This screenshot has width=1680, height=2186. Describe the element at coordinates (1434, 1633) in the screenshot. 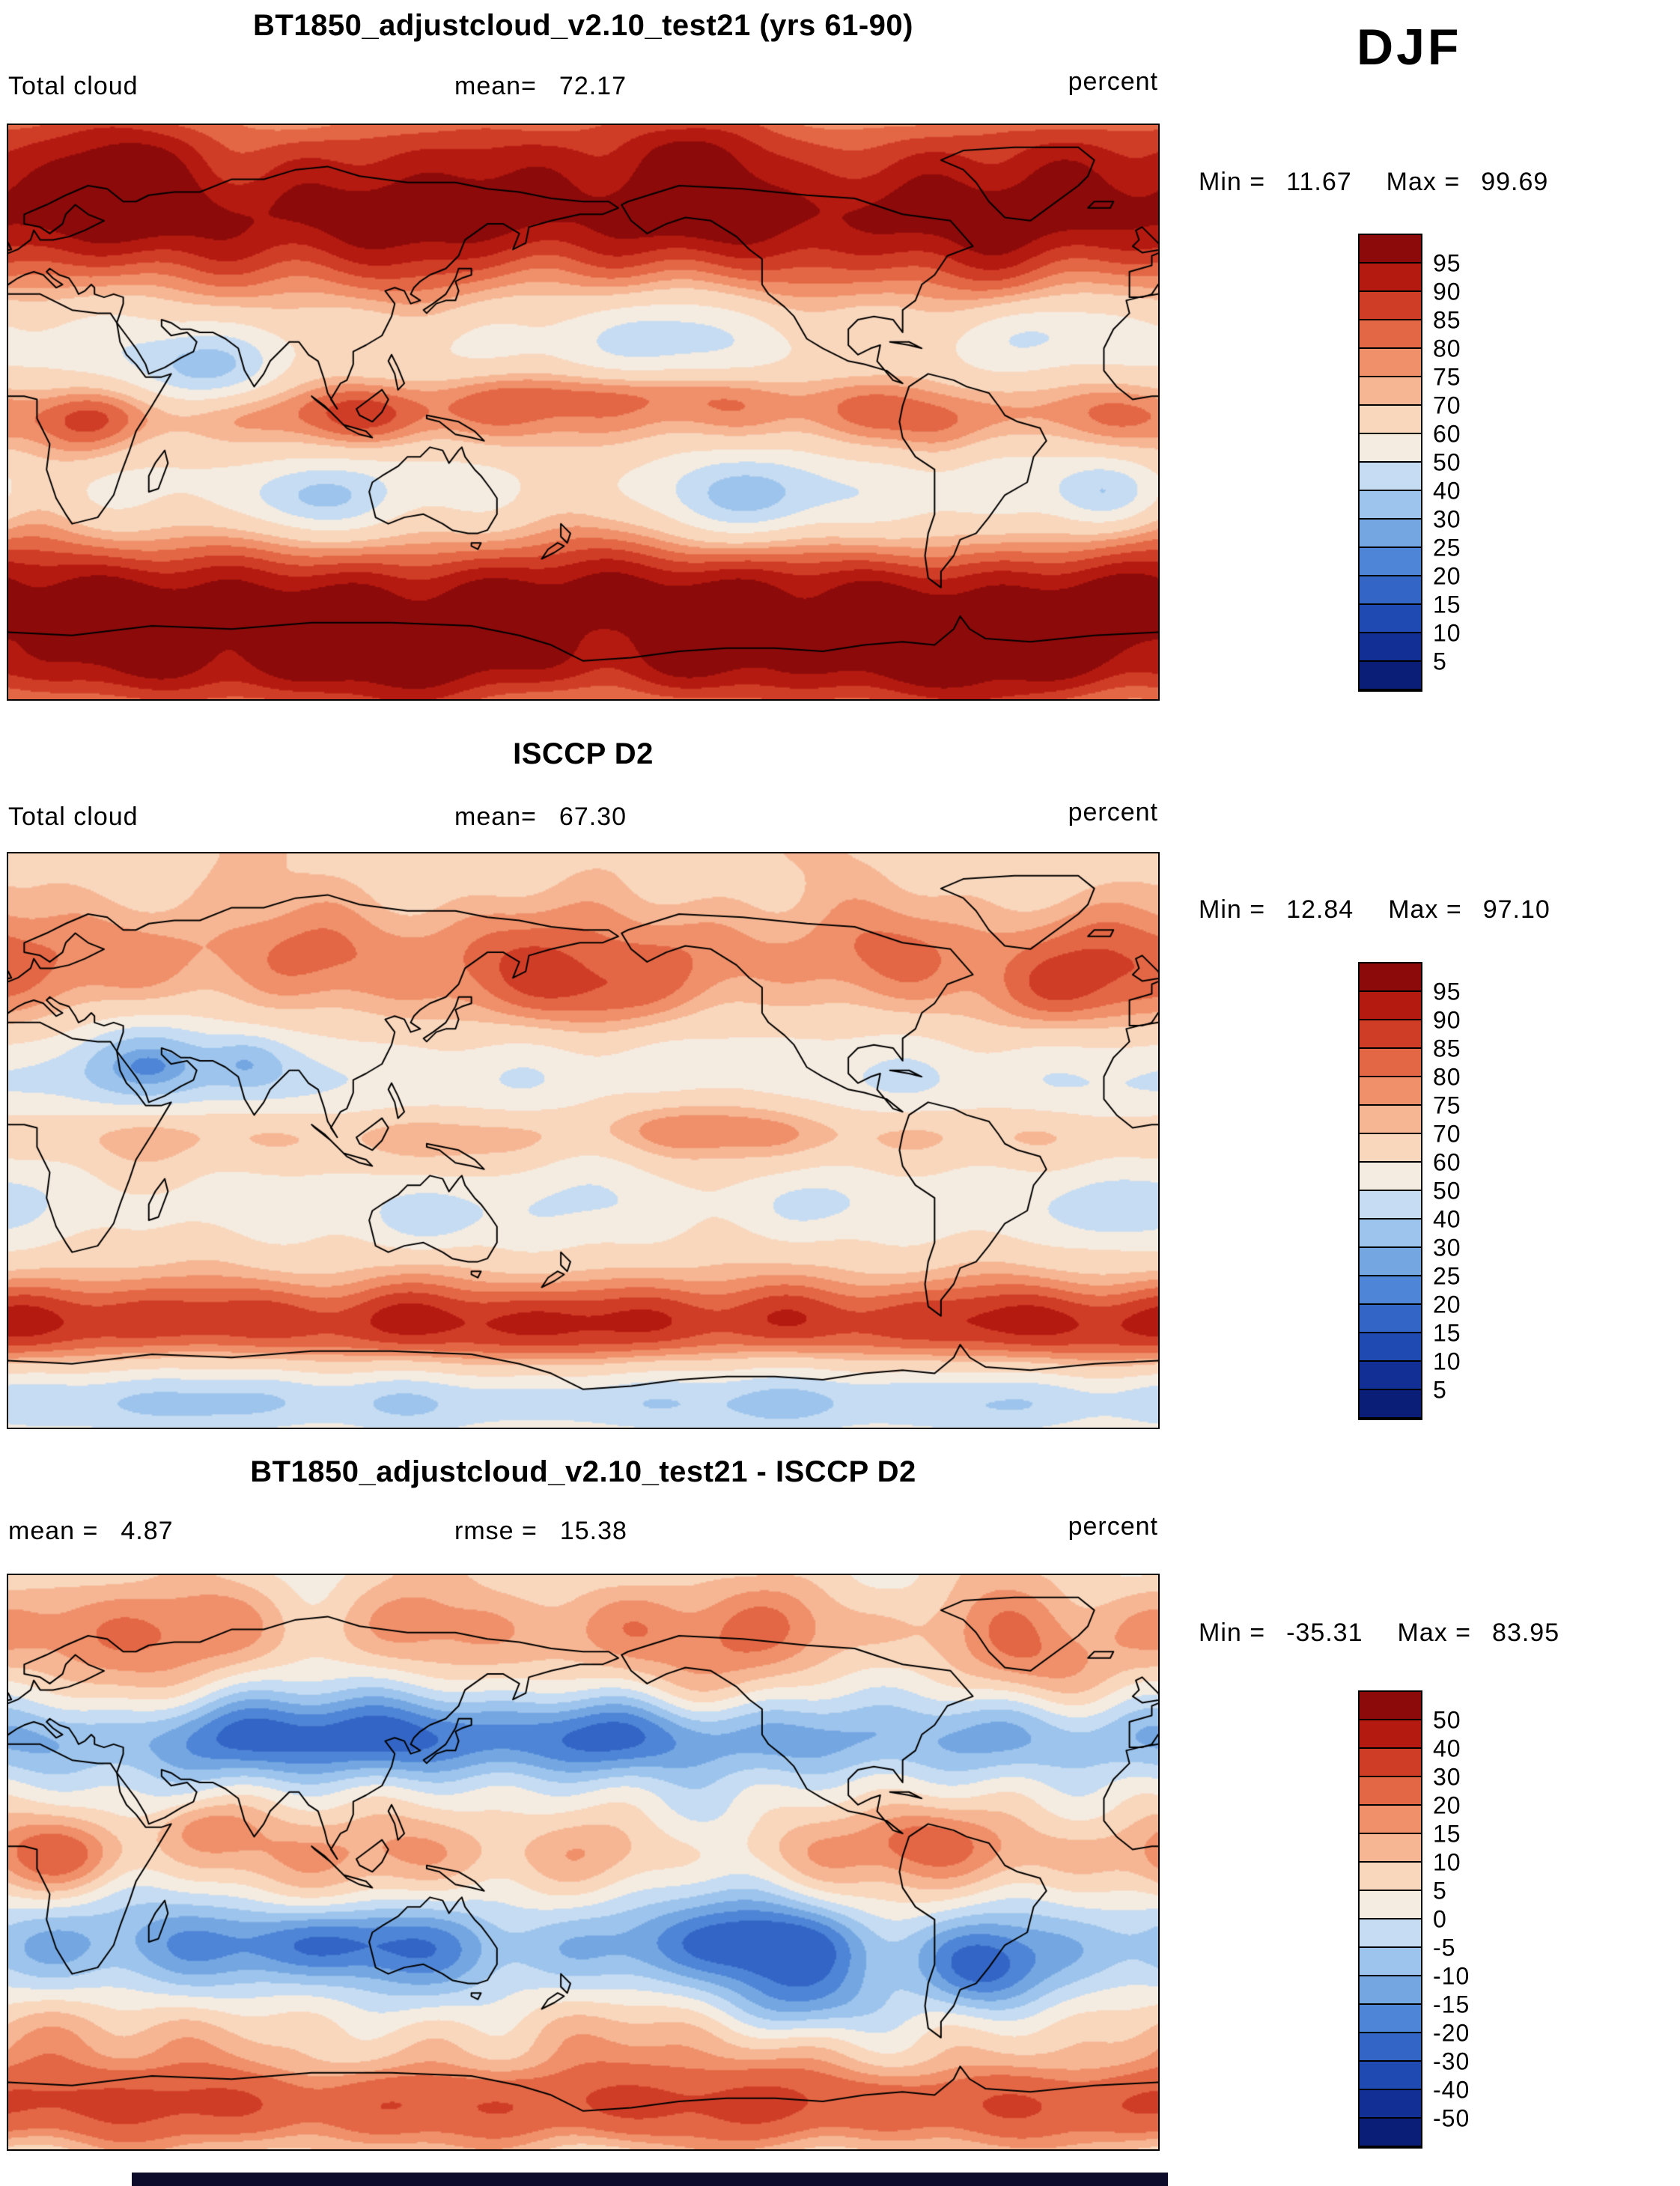

I see `panel3-max-label: Max =` at that location.